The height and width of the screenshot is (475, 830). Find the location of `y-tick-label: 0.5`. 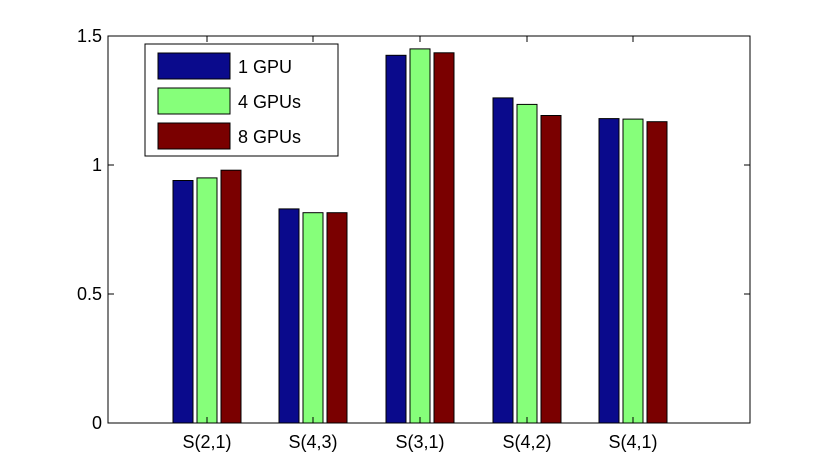

y-tick-label: 0.5 is located at coordinates (89, 294).